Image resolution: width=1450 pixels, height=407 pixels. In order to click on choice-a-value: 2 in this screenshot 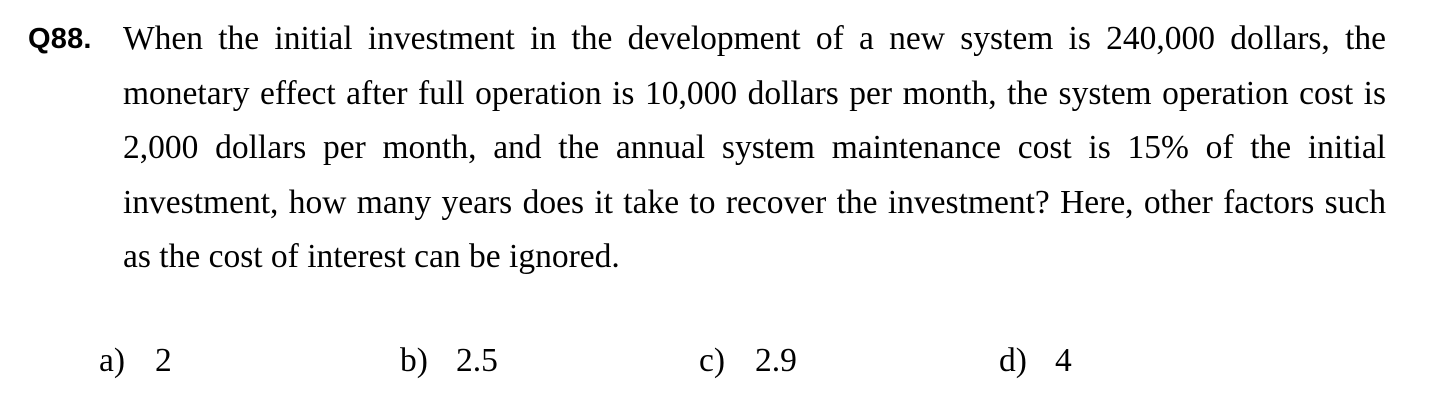, I will do `click(163, 360)`.